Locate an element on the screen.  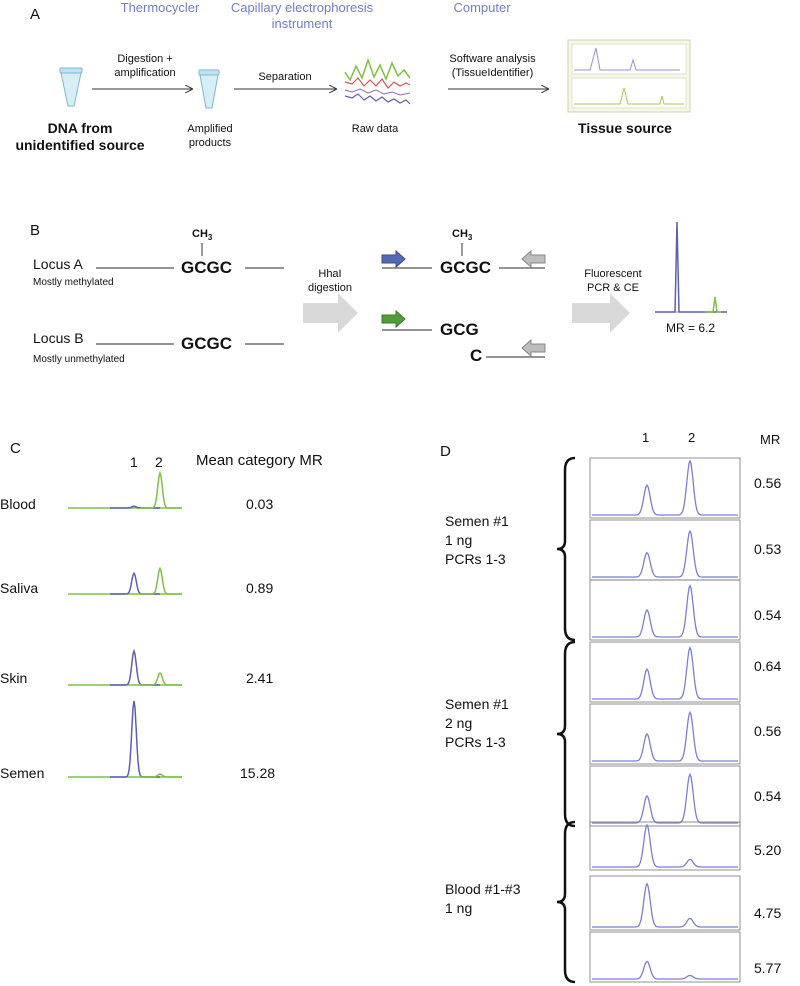
panel-c-peak2-label: 2 is located at coordinates (159, 462).